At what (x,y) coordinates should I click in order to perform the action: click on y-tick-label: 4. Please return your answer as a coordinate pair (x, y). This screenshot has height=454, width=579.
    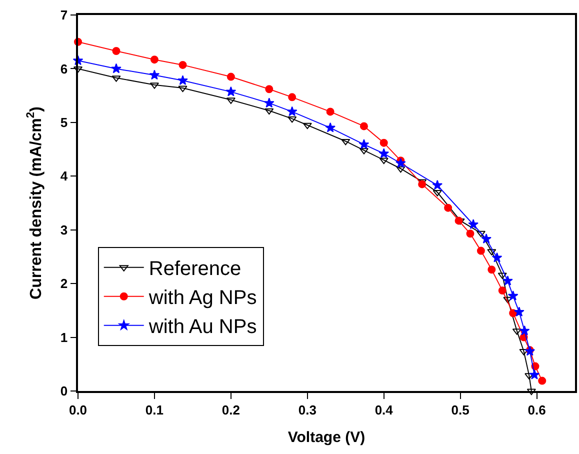
    Looking at the image, I should click on (64, 176).